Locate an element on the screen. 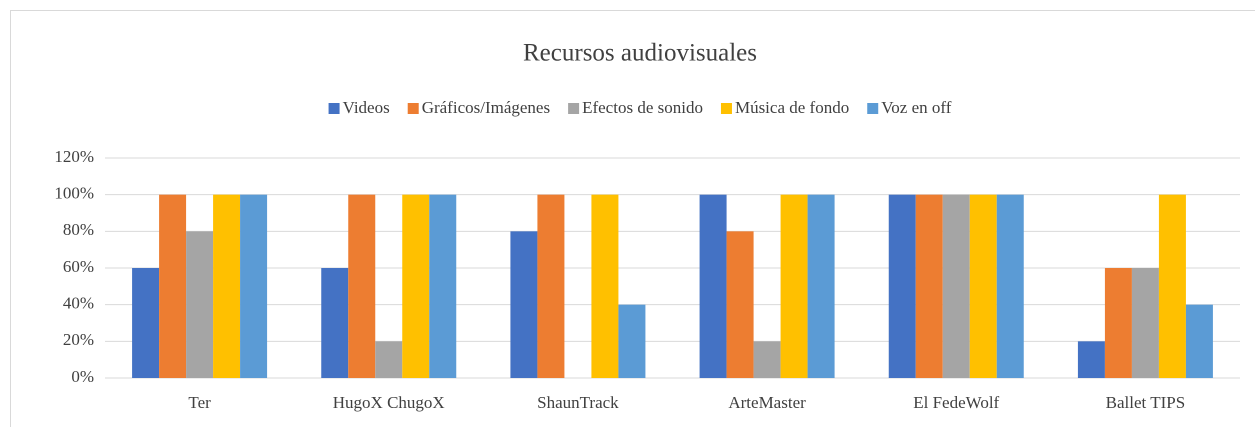  legend-label: Efectos de sonido is located at coordinates (642, 107).